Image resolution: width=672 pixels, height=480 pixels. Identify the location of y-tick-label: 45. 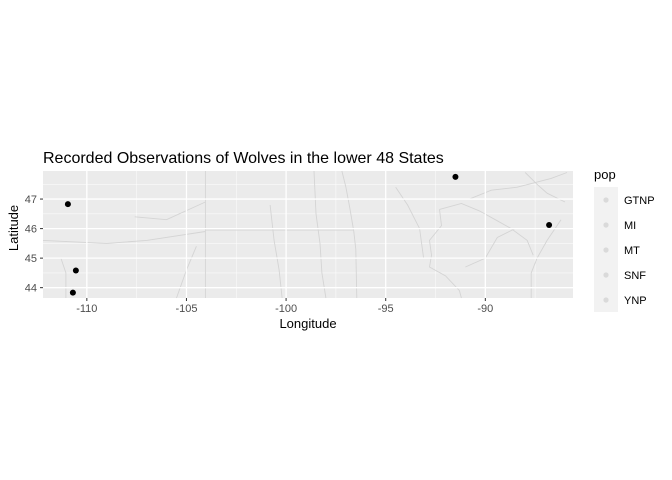
(31, 259).